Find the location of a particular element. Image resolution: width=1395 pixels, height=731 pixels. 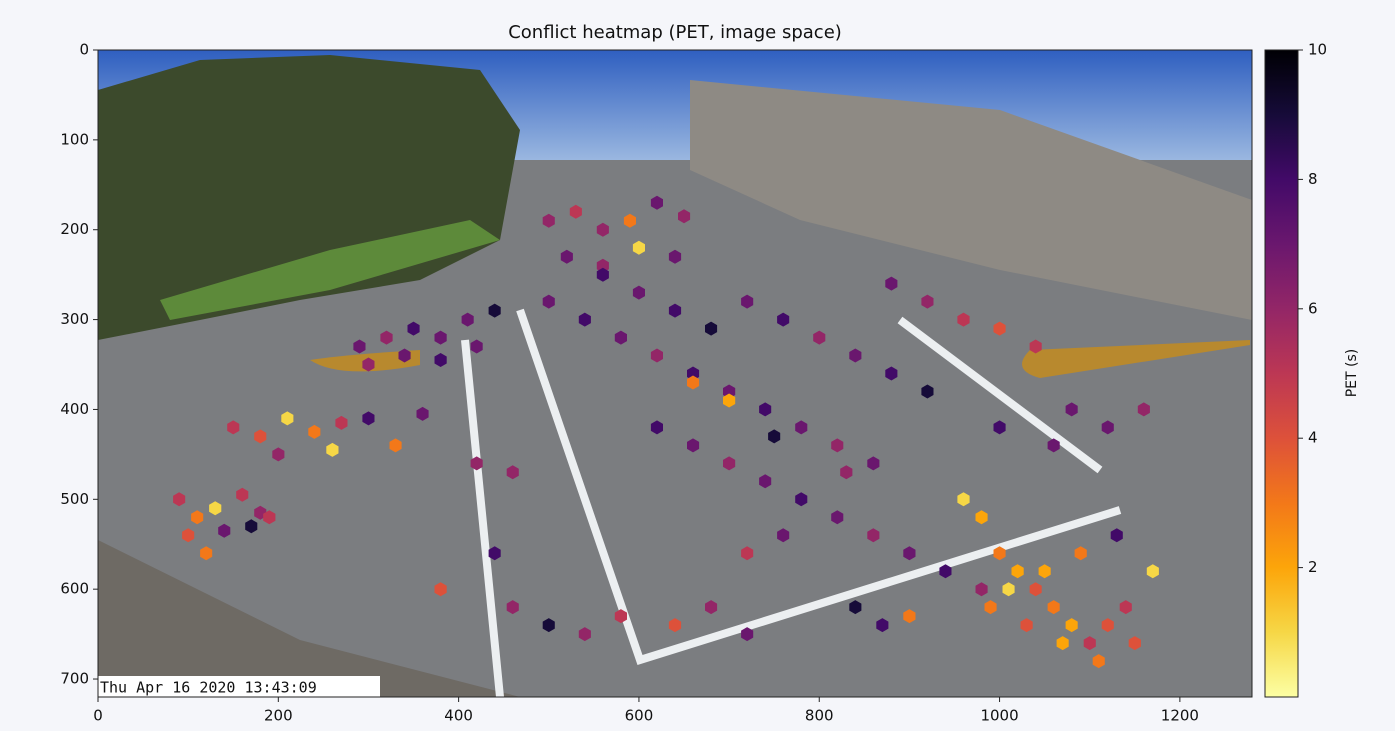

x-tick-label: 0 is located at coordinates (98, 716).